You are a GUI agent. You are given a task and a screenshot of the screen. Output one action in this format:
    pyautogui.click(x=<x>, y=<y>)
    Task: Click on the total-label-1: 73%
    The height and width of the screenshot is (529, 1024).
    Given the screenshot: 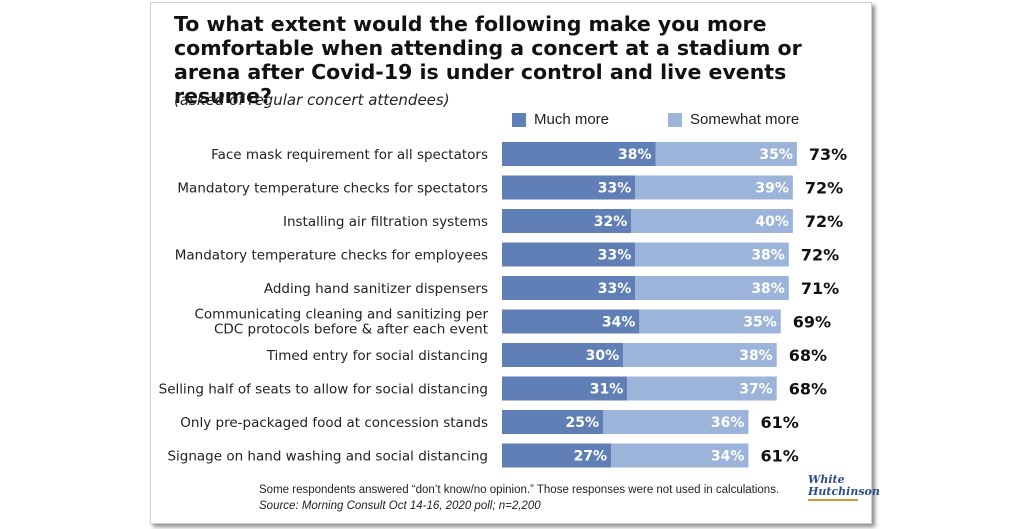 What is the action you would take?
    pyautogui.click(x=828, y=154)
    